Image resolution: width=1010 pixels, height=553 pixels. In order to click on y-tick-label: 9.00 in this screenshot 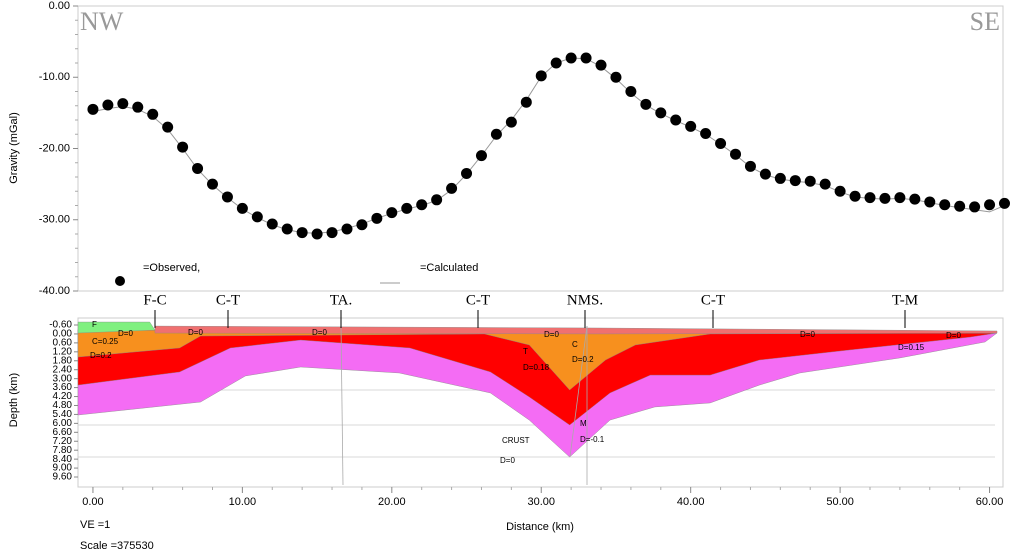, I will do `click(63, 468)`.